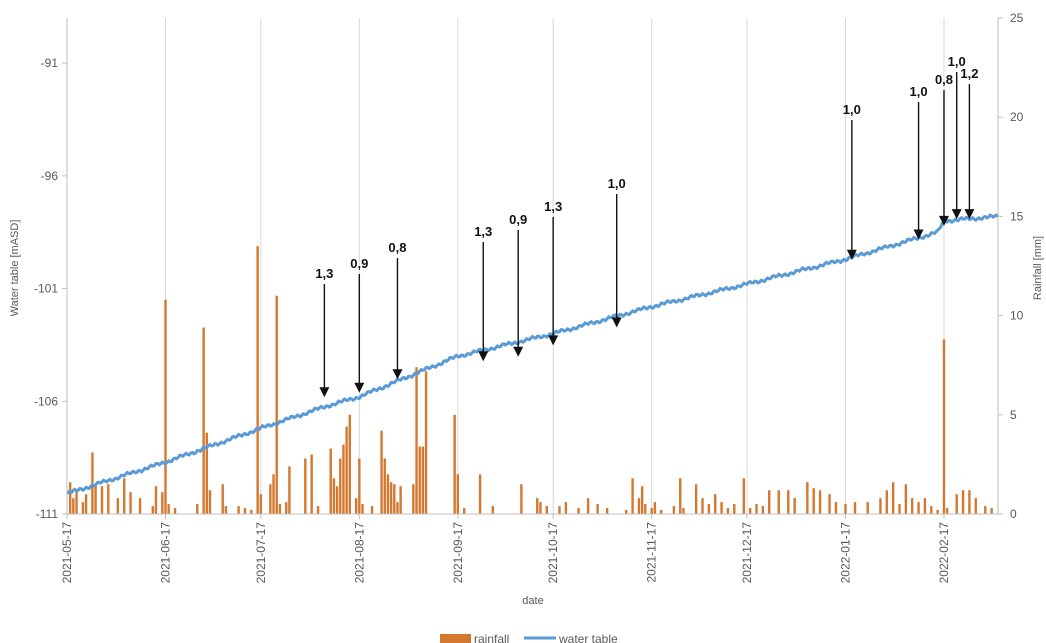 Image resolution: width=1046 pixels, height=643 pixels. What do you see at coordinates (969, 73) in the screenshot?
I see `annotation-label: 1,2` at bounding box center [969, 73].